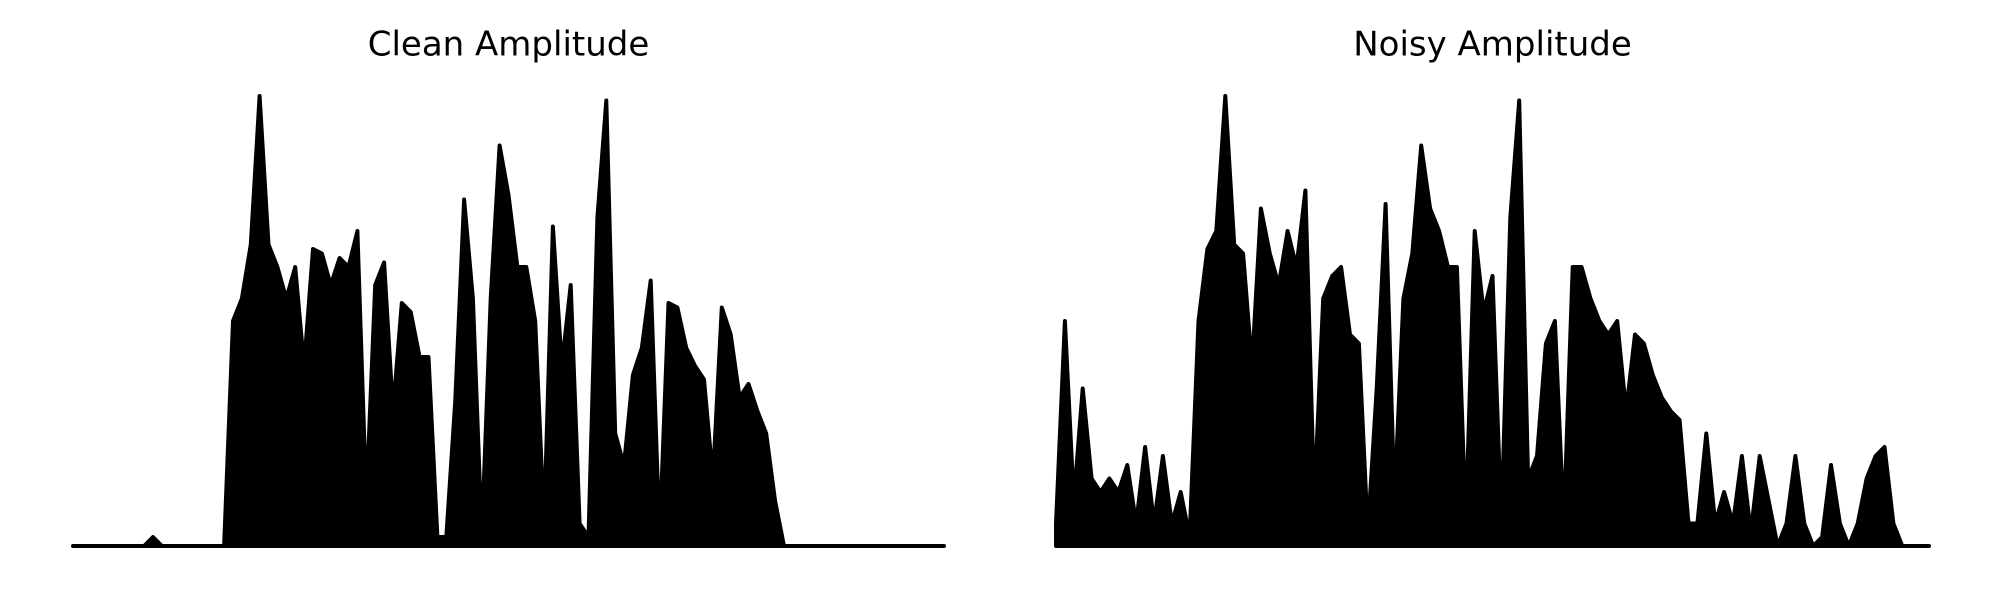 This screenshot has width=2000, height=600. What do you see at coordinates (1492, 45) in the screenshot?
I see `chart-title: Noisy Amplitude` at bounding box center [1492, 45].